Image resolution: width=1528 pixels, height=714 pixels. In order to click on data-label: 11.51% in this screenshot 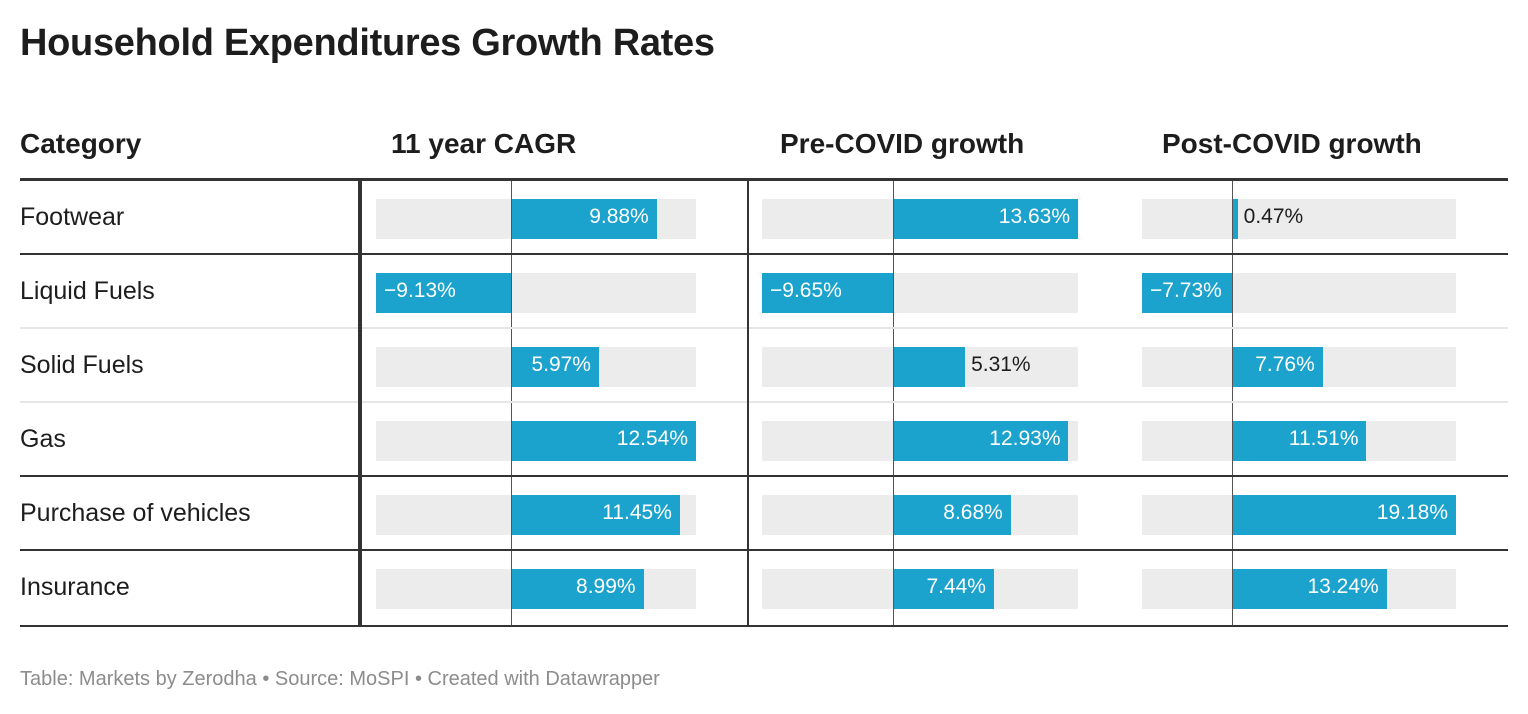, I will do `click(1323, 438)`.